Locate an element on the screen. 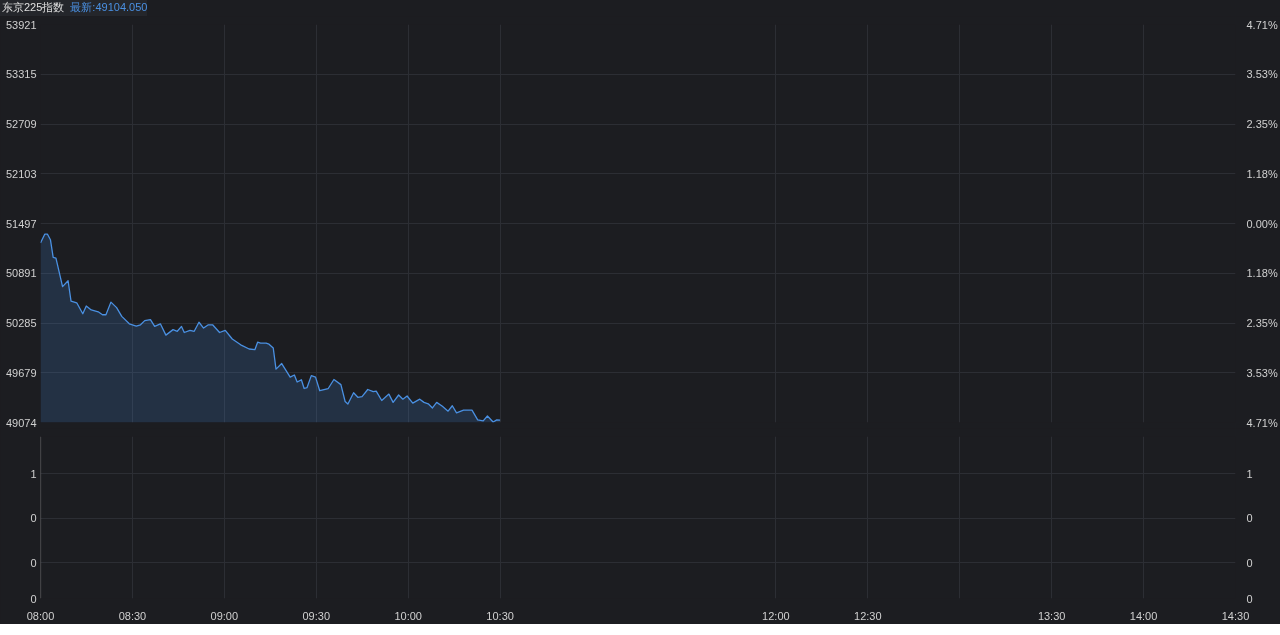  y-tick-label: 1 is located at coordinates (33, 473).